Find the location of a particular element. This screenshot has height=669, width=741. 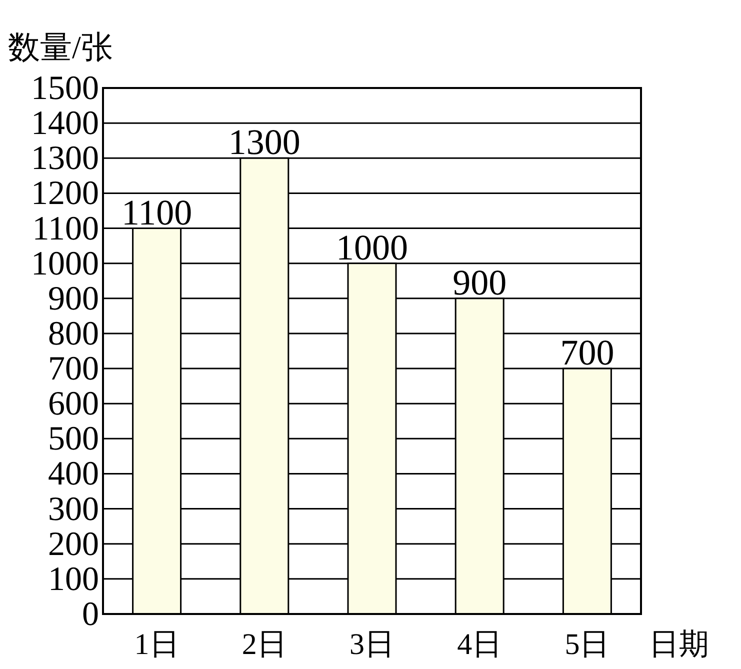

y-tick-label: 900 is located at coordinates (73, 299).